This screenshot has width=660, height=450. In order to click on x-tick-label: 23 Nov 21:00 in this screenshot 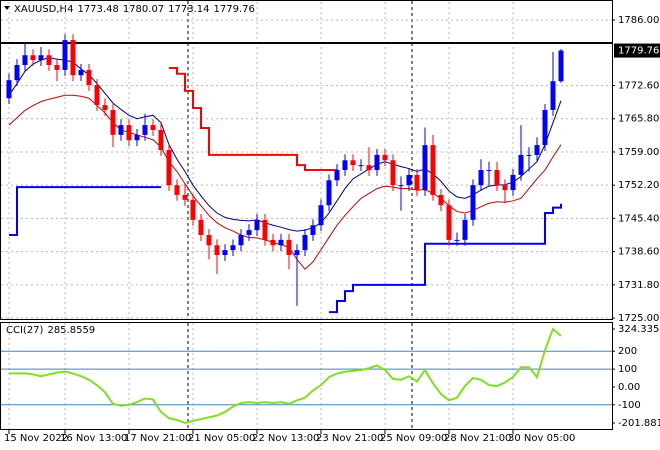, I will do `click(349, 438)`.